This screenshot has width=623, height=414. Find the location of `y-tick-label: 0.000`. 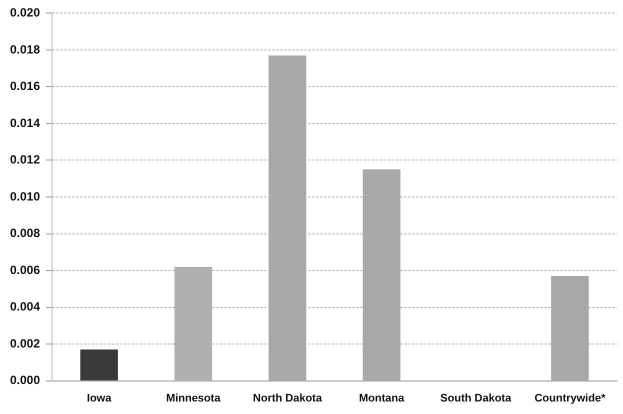

y-tick-label: 0.000 is located at coordinates (25, 380).